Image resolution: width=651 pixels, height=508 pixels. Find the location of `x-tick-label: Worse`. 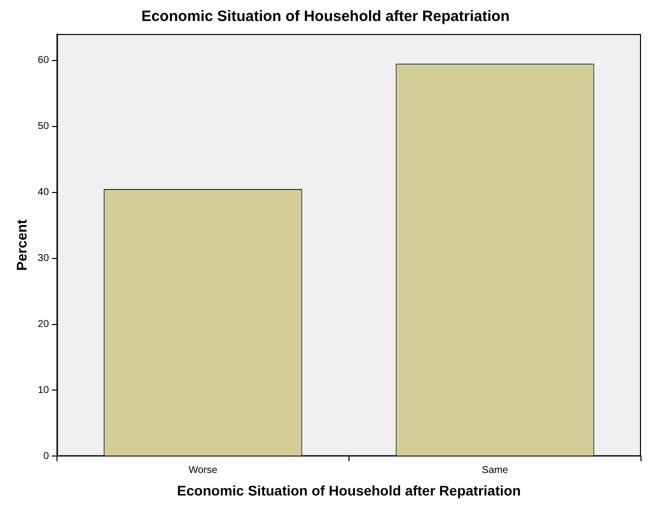

x-tick-label: Worse is located at coordinates (203, 470).